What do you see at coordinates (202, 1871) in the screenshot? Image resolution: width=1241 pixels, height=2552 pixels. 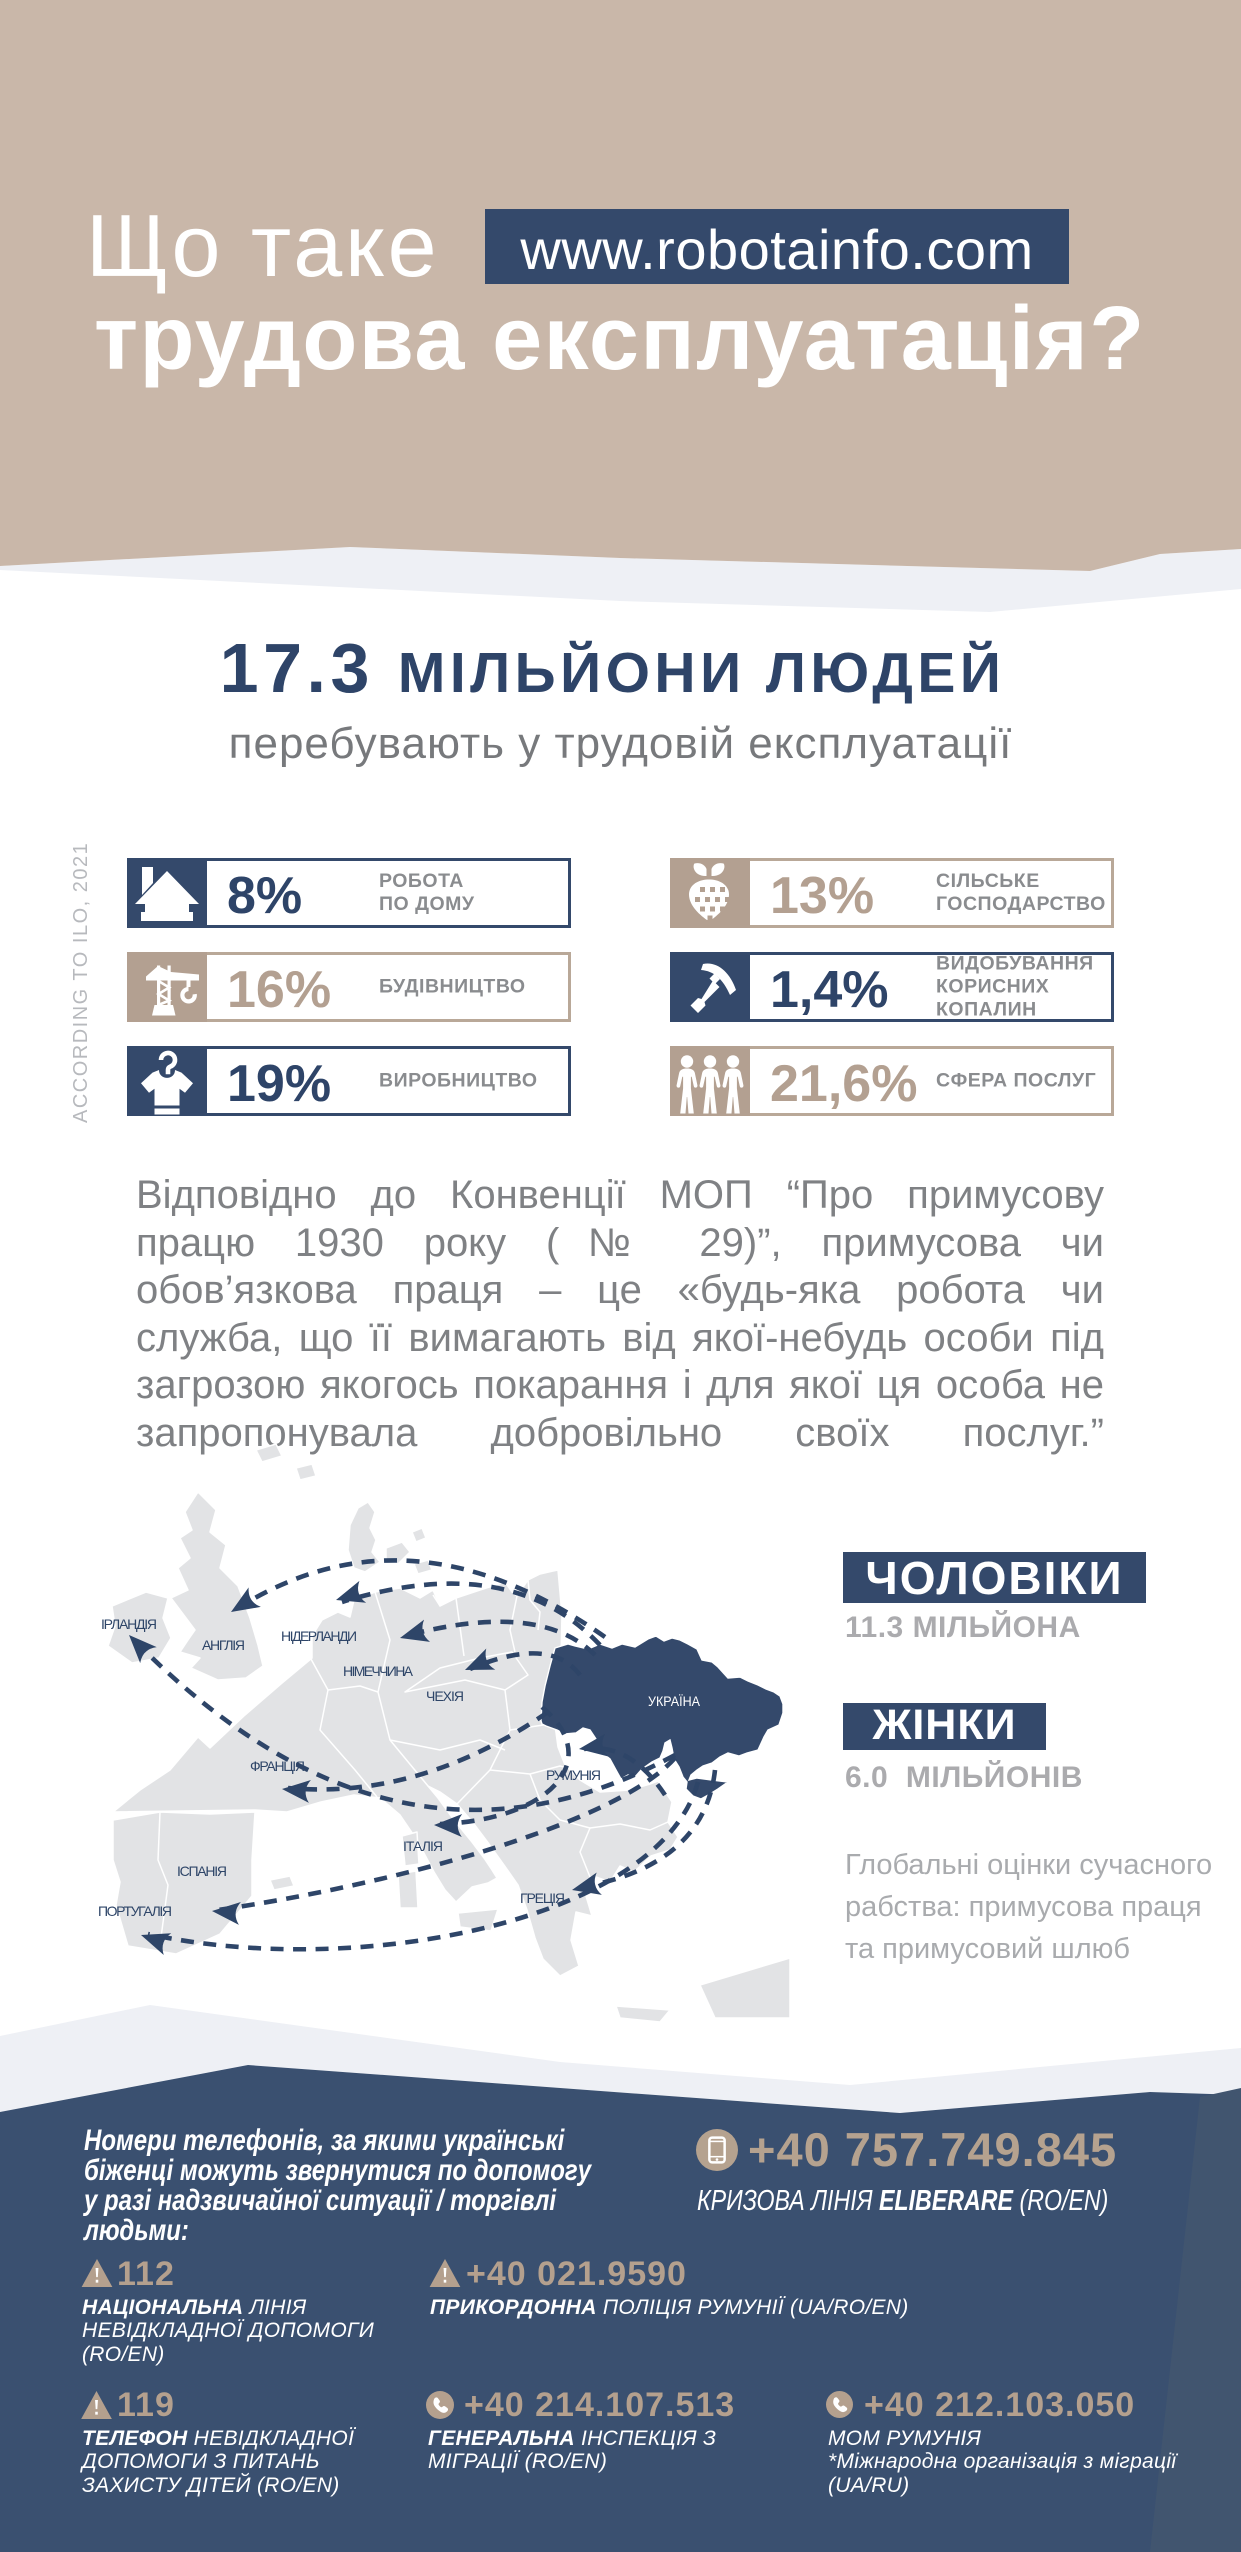 I see `svg-text: ІСПАНІЯ` at bounding box center [202, 1871].